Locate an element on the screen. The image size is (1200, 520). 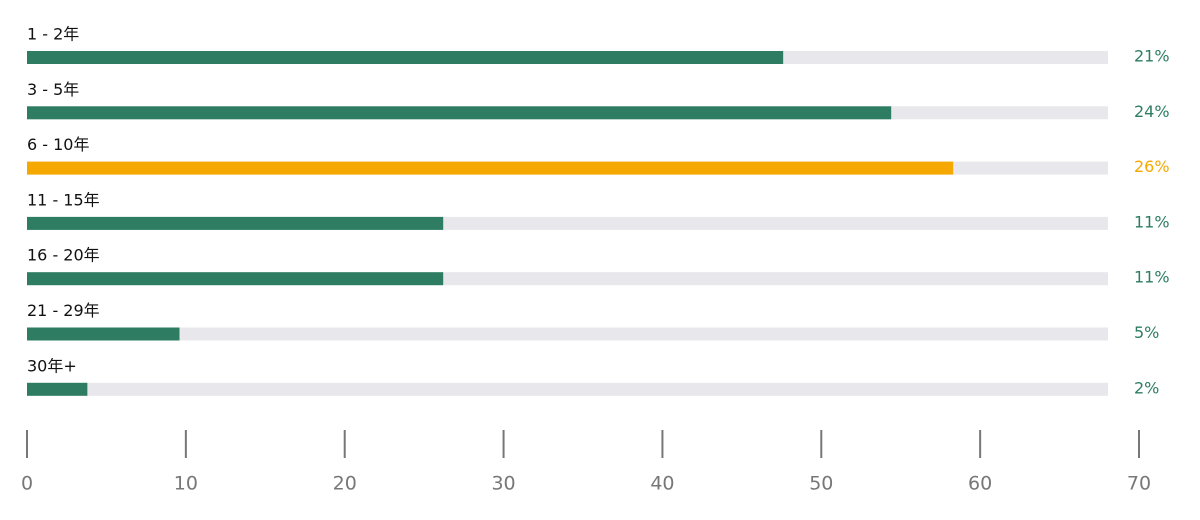
category-label: 6 - 10年 is located at coordinates (58, 144).